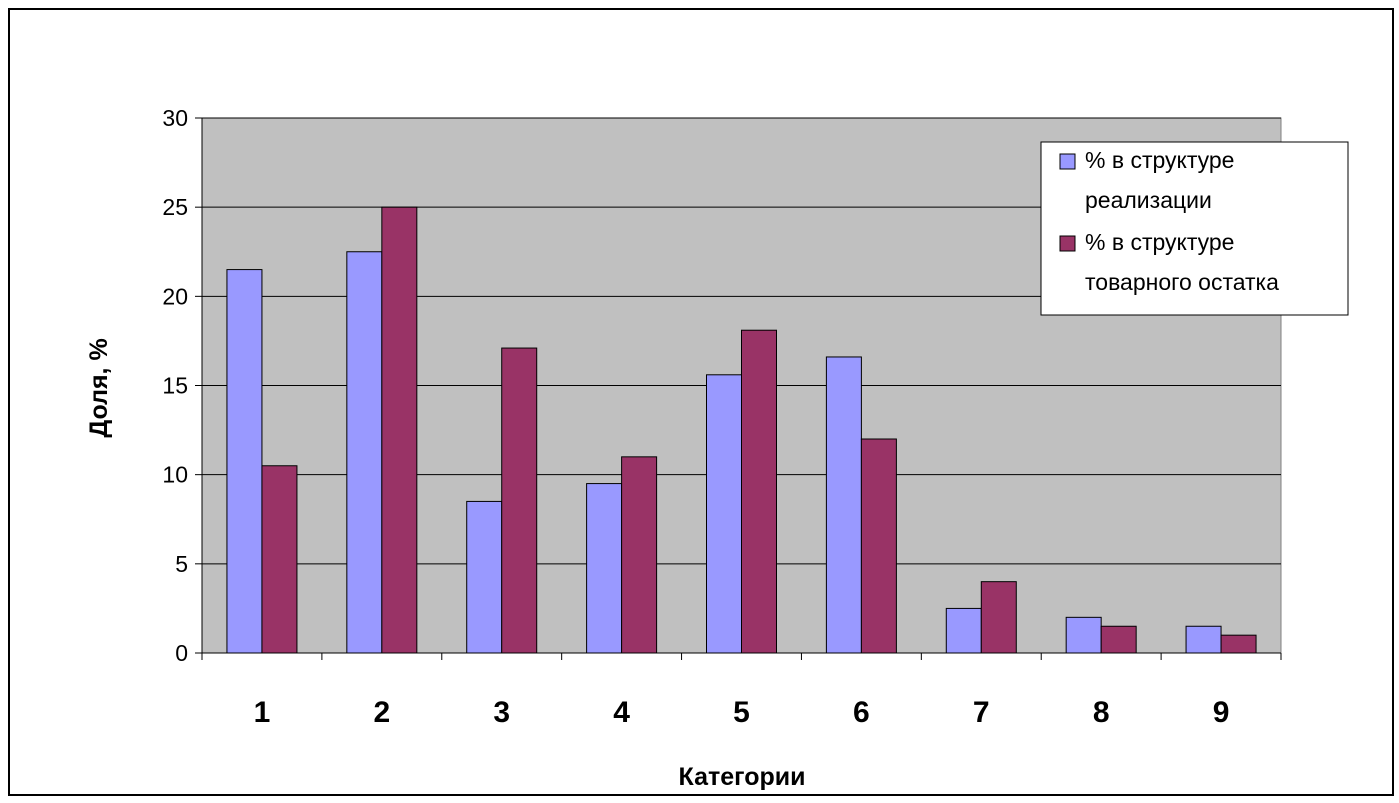 Image resolution: width=1399 pixels, height=803 pixels. I want to click on x-tick-label: 7, so click(981, 712).